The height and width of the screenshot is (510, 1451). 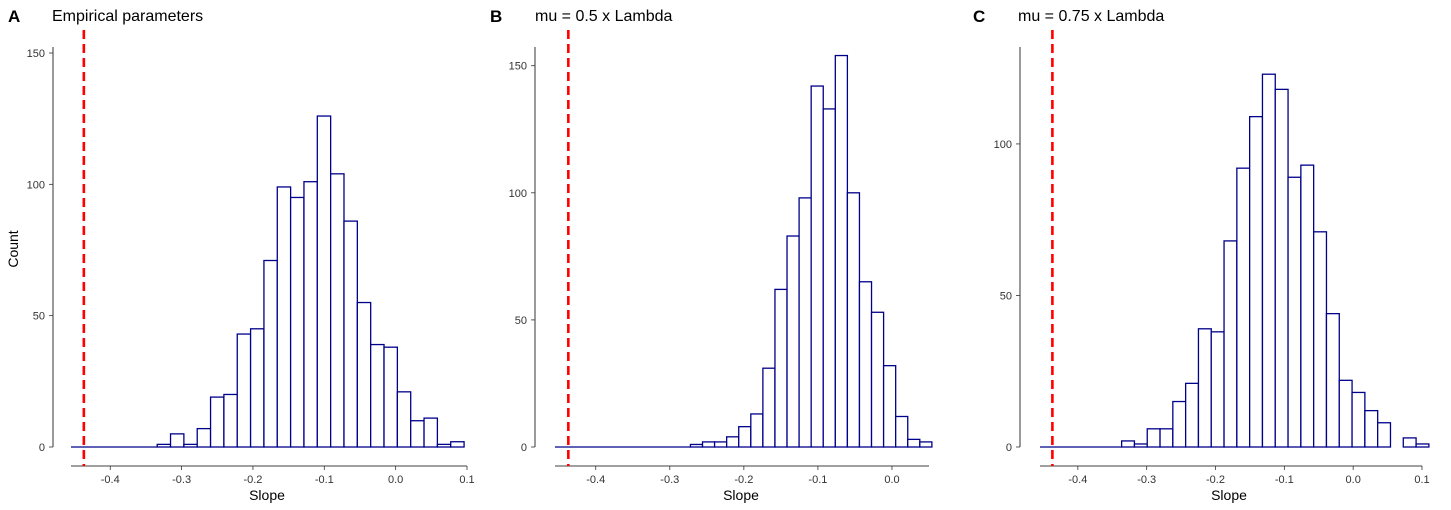 I want to click on panel-b-x-axis-label: Slope, so click(x=741, y=495).